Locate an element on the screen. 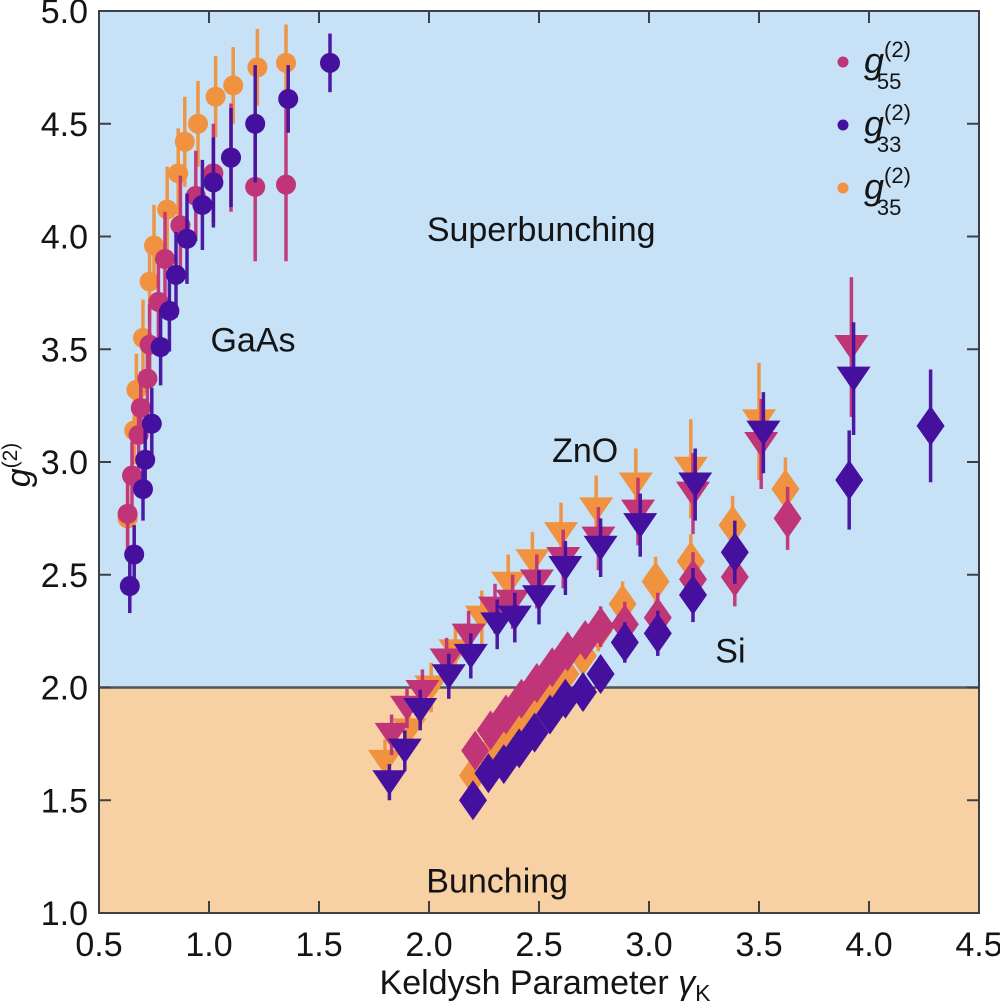 Image resolution: width=1000 pixels, height=1002 pixels. annotation-gaas: GaAs is located at coordinates (252, 341).